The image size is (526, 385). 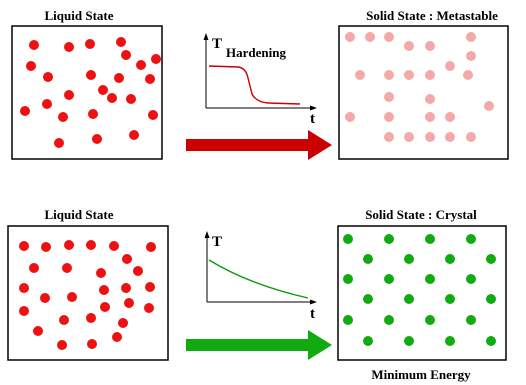 What do you see at coordinates (313, 108) in the screenshot?
I see `top-graph-x-arrowhead` at bounding box center [313, 108].